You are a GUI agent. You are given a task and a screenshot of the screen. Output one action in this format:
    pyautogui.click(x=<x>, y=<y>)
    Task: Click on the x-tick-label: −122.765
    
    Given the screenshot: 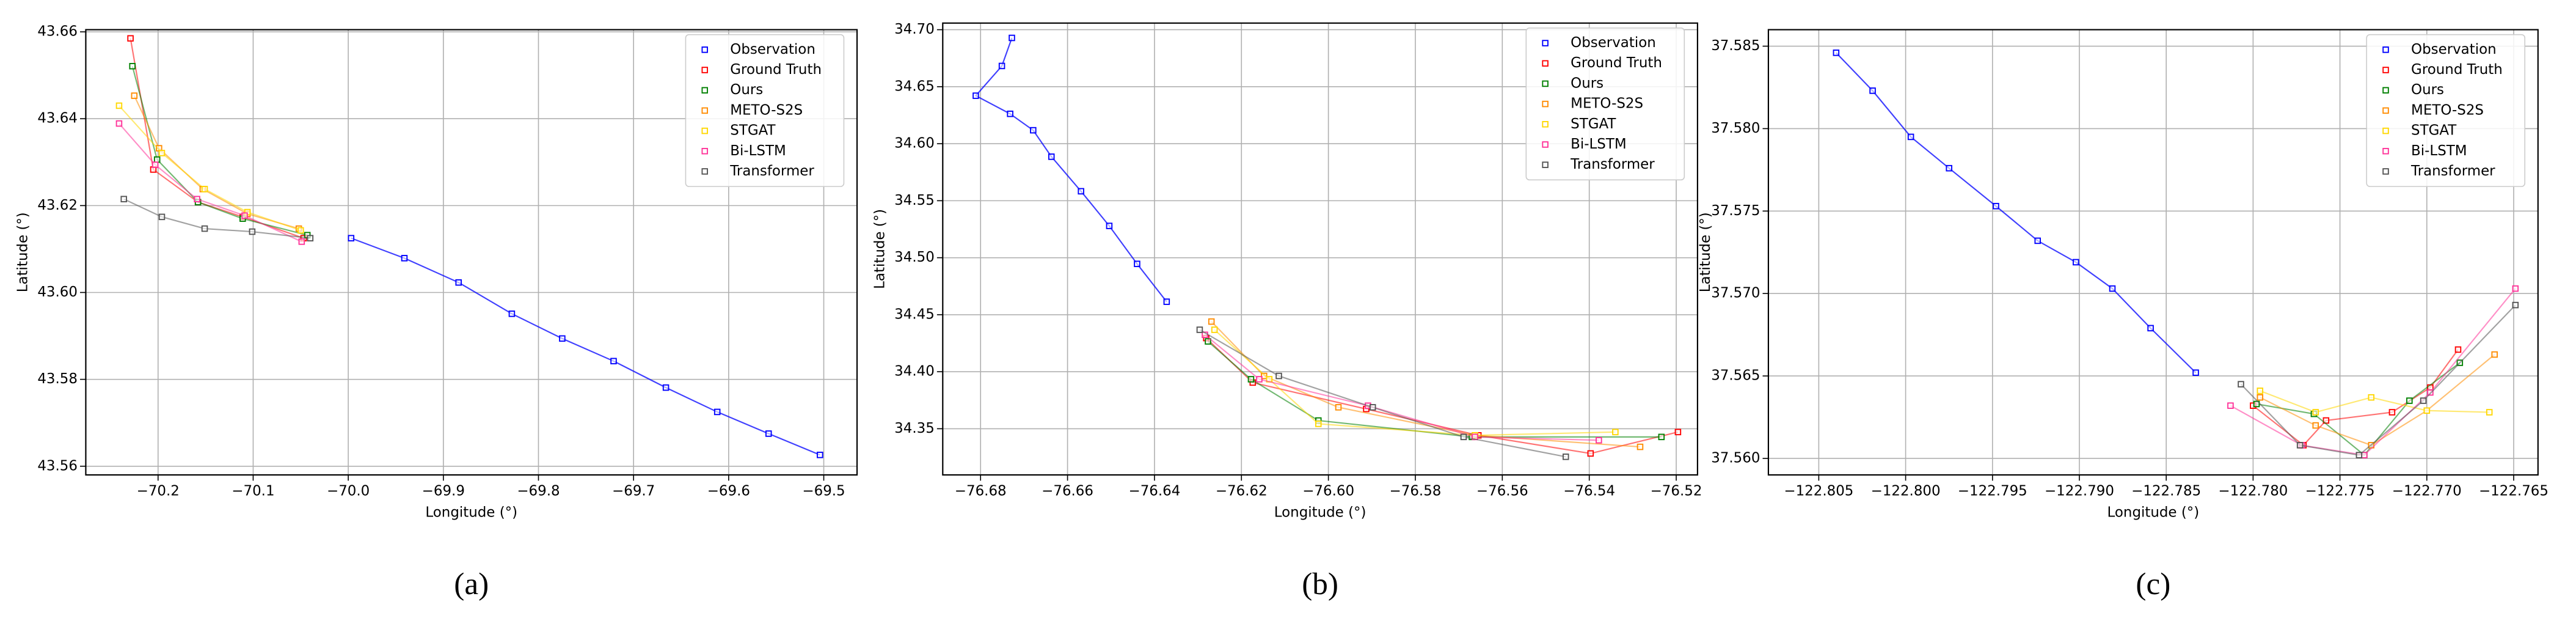 What is the action you would take?
    pyautogui.click(x=2514, y=491)
    